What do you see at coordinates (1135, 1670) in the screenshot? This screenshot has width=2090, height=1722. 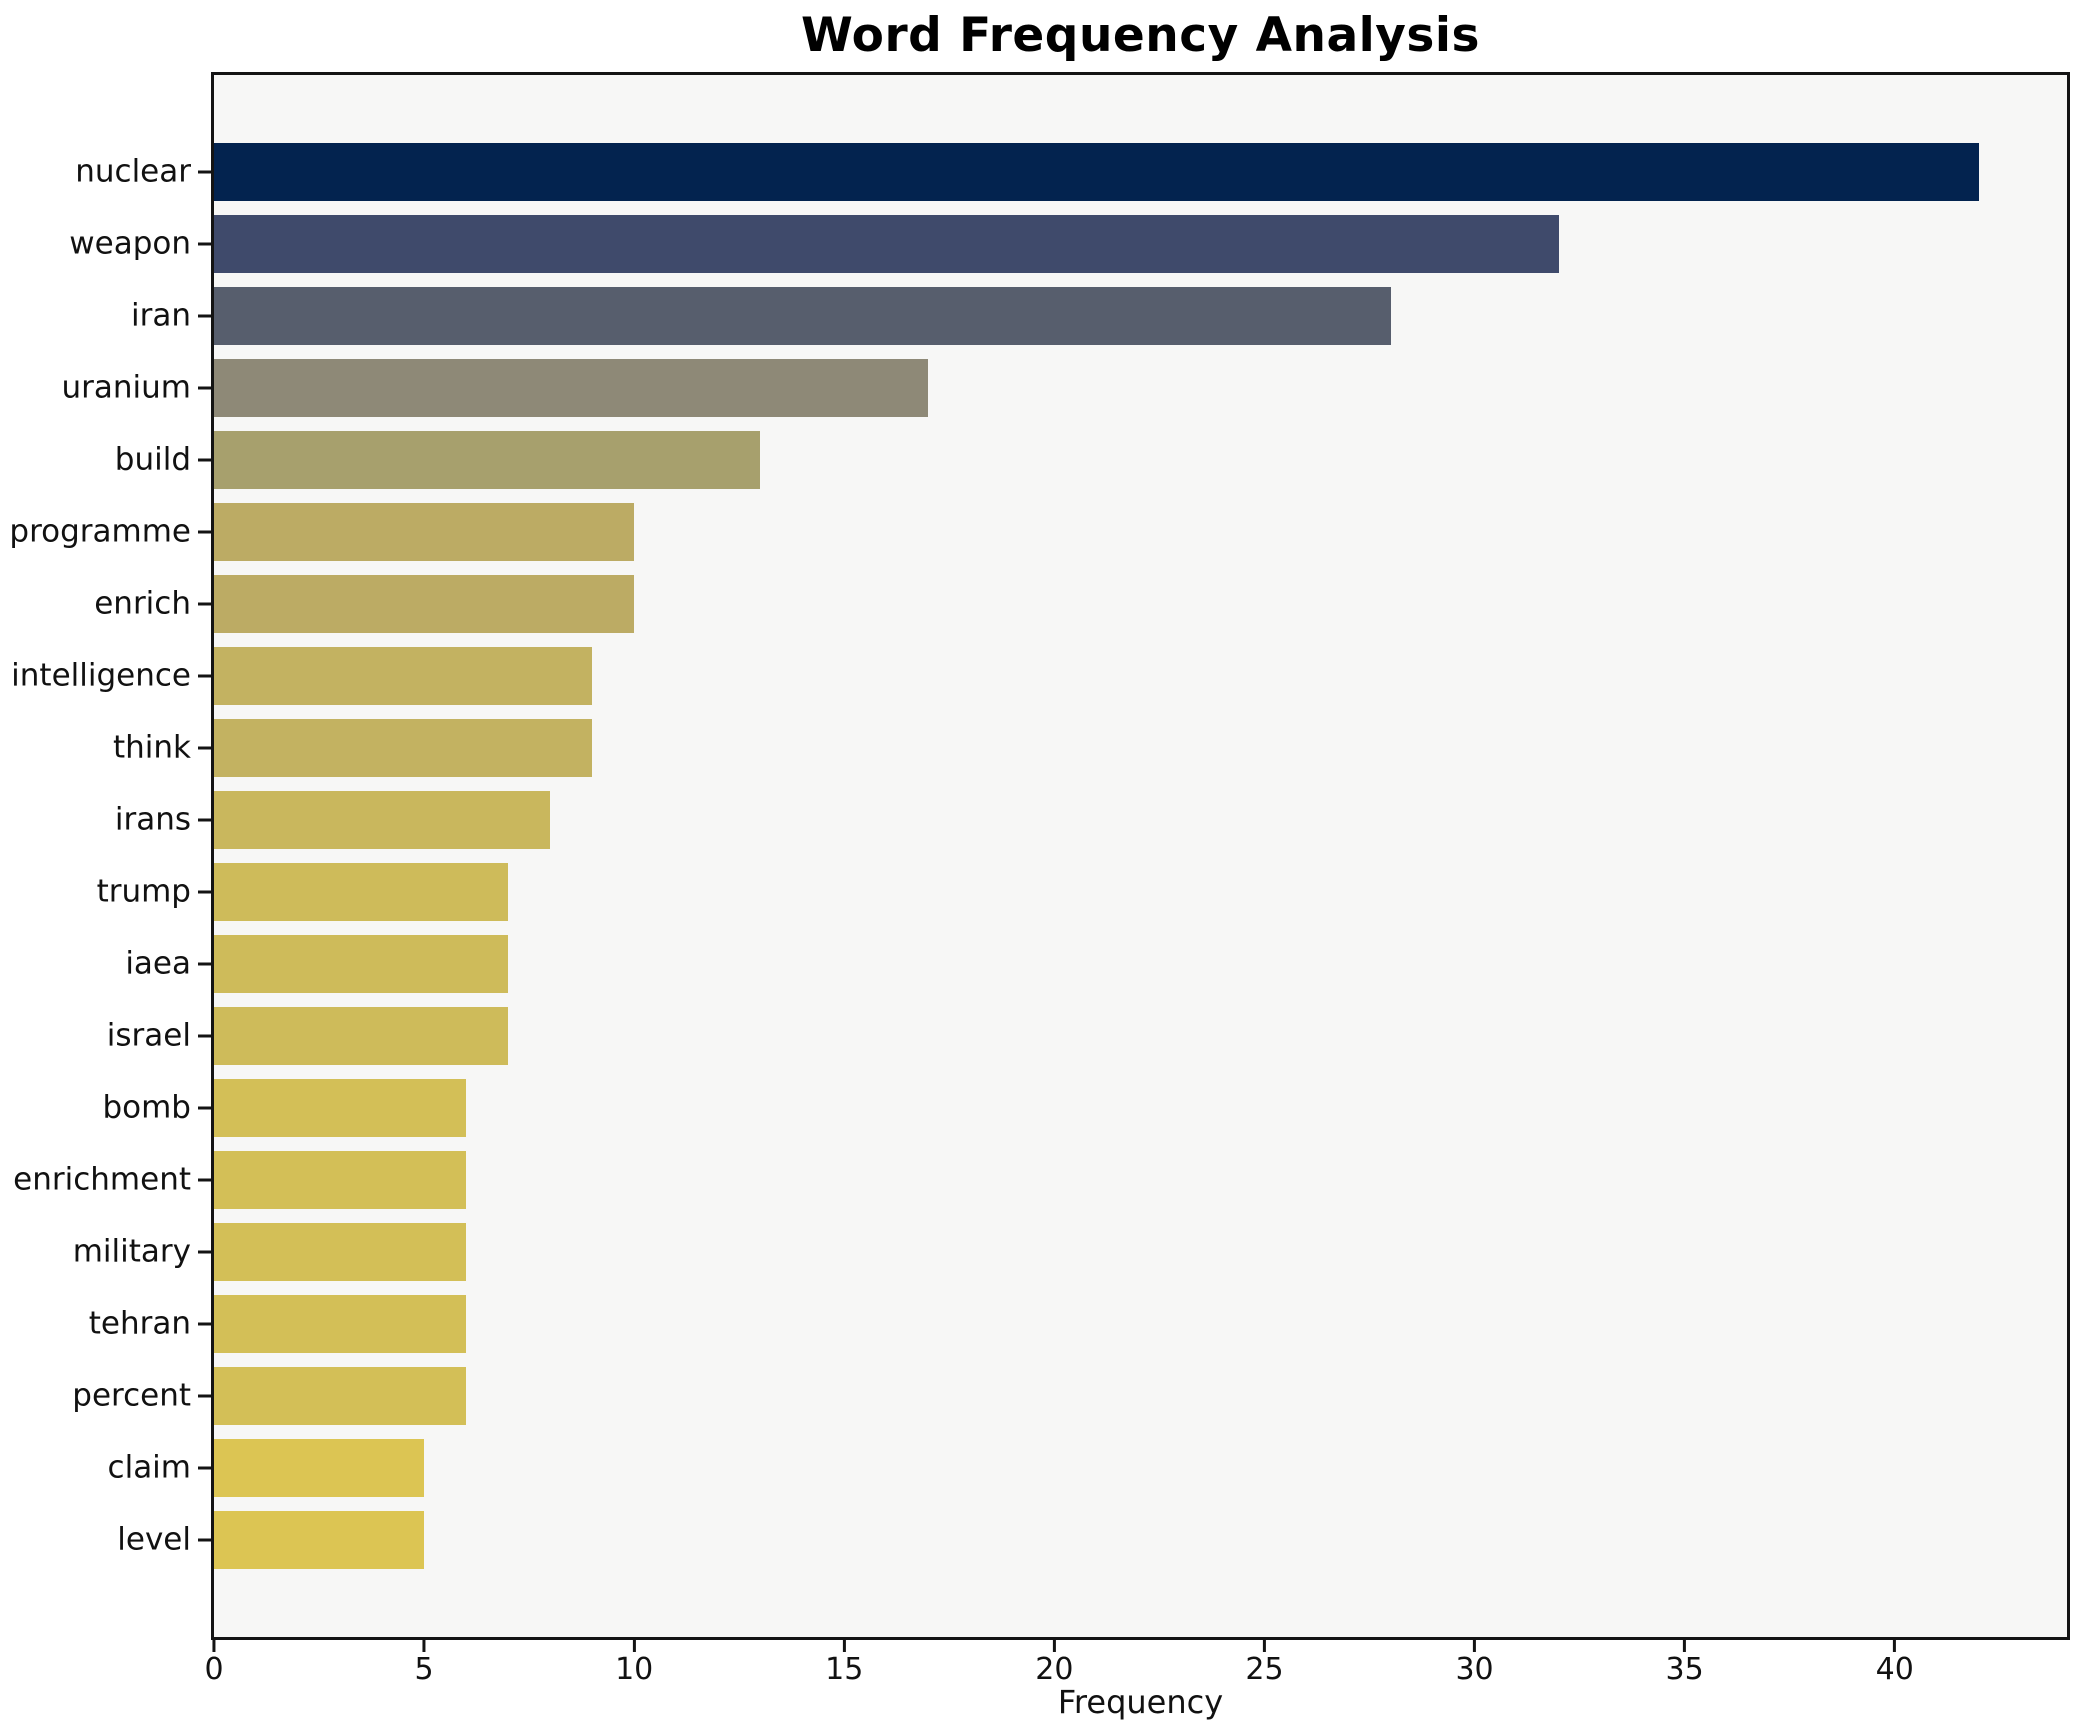 I see `x-axis: 0 5 10 15 20 25 30 35 40` at bounding box center [1135, 1670].